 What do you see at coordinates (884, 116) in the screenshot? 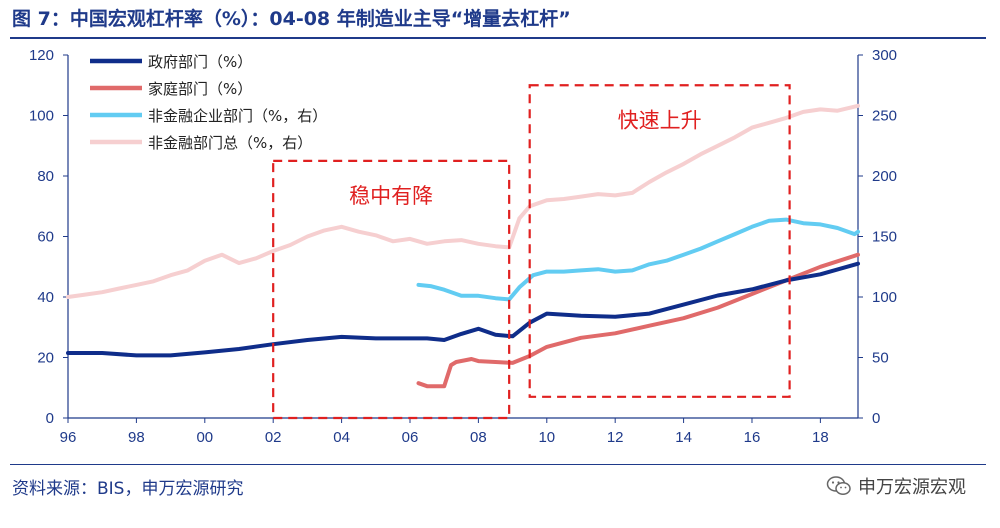
I see `y-tick-label-right: 250` at bounding box center [884, 116].